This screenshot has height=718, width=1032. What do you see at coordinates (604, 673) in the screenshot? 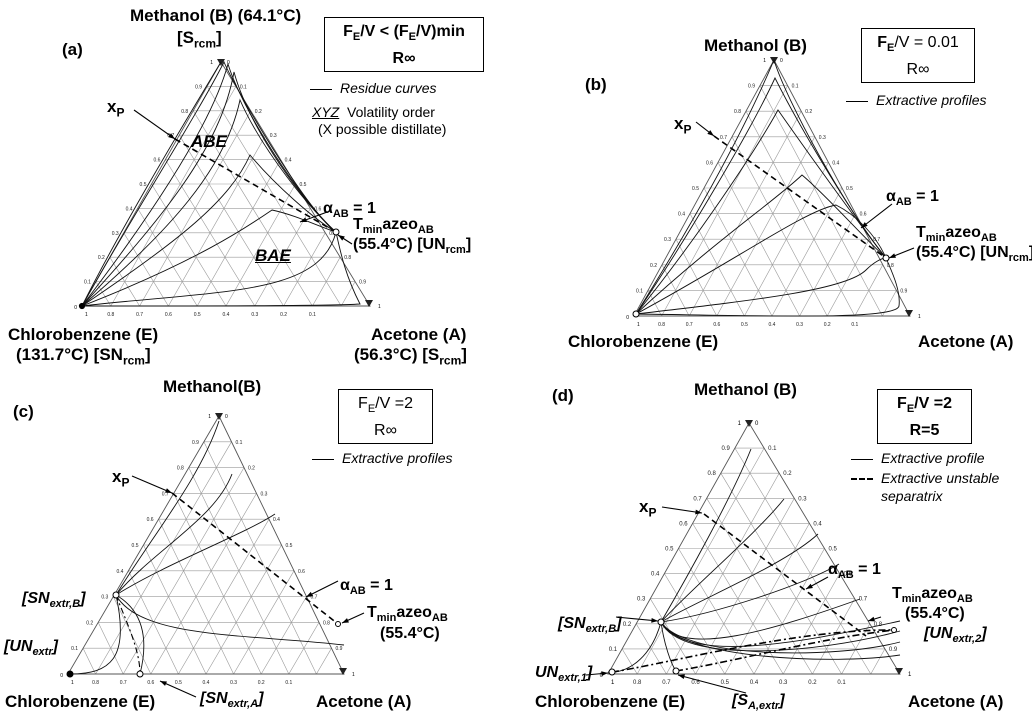
I see `un-extr-1-pointer-head` at bounding box center [604, 673].